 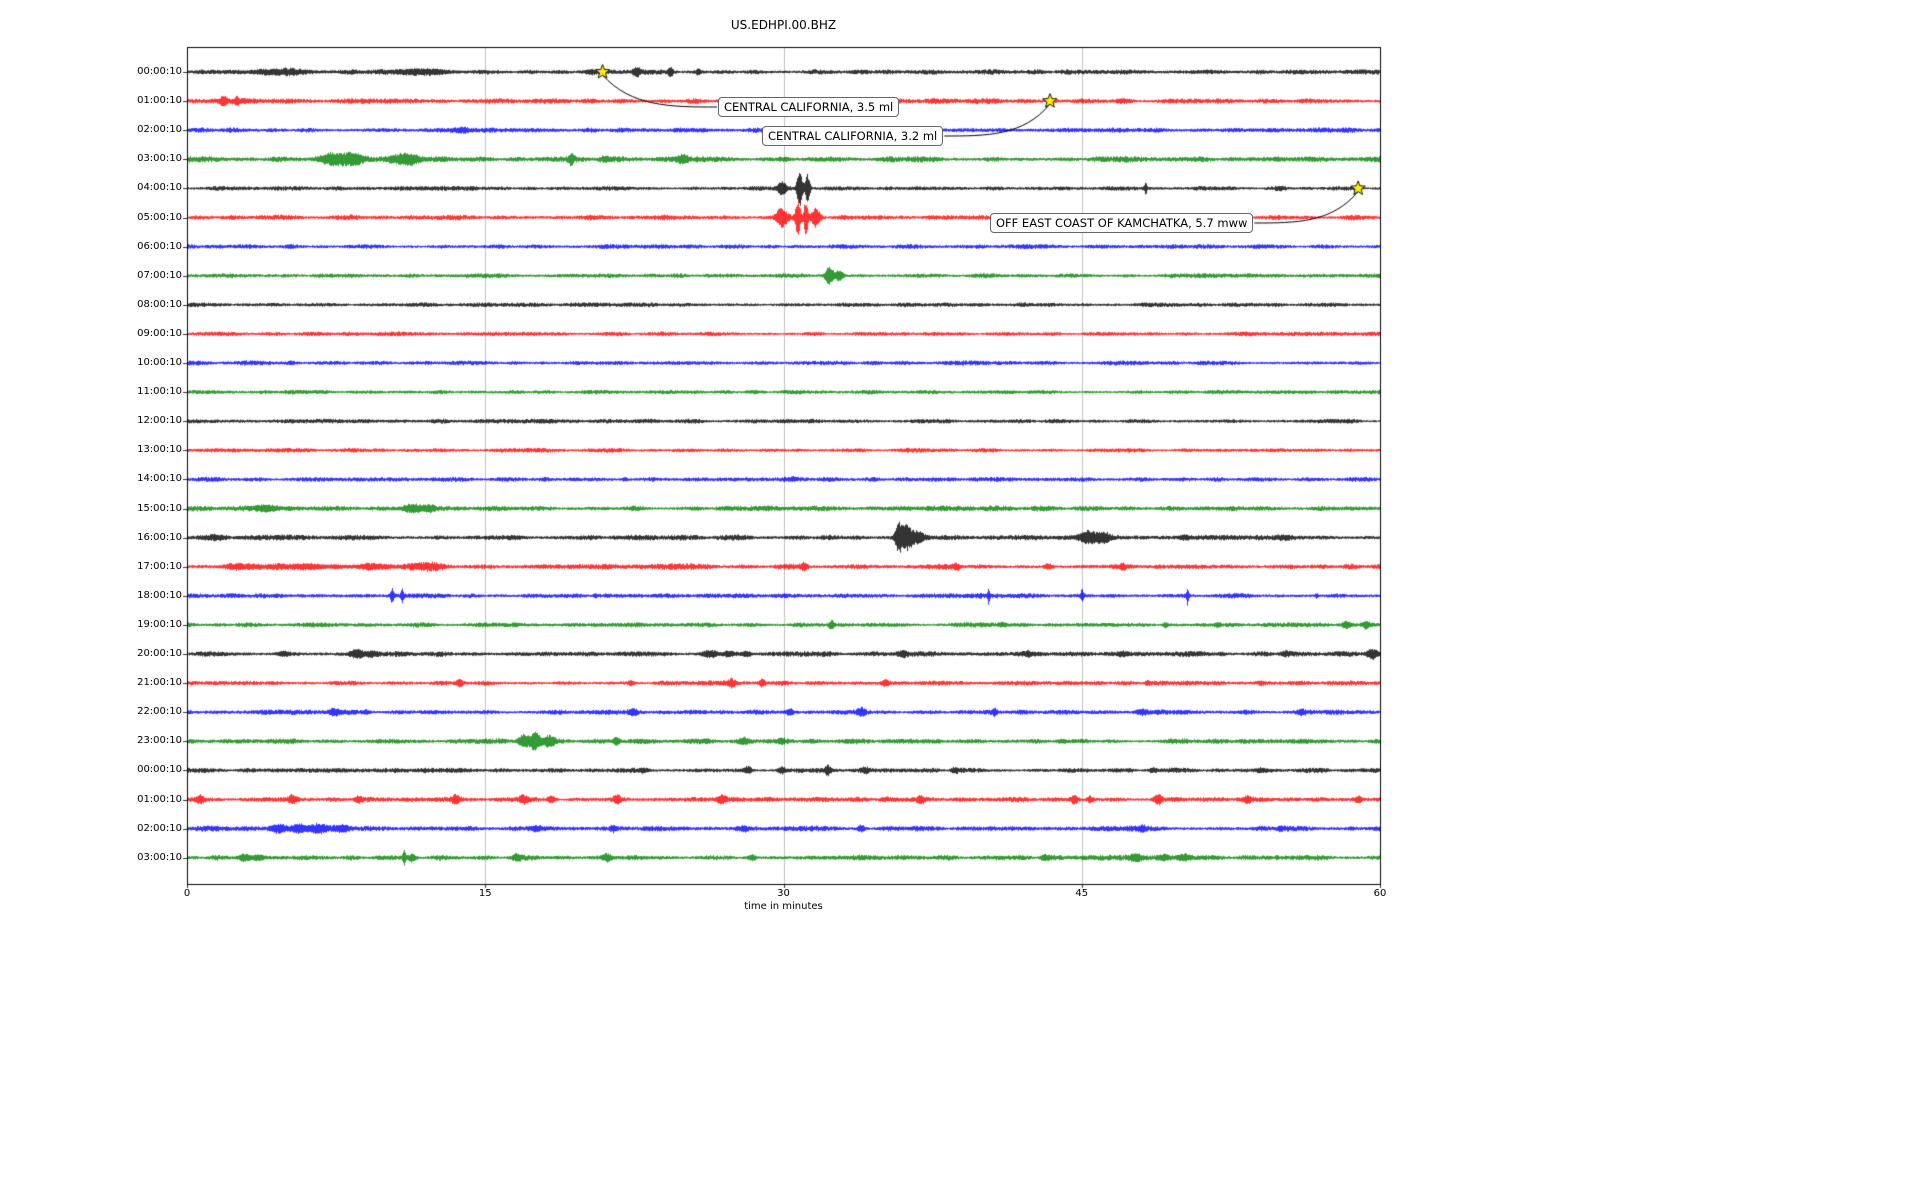 What do you see at coordinates (1082, 893) in the screenshot?
I see `x-tick-label: 45` at bounding box center [1082, 893].